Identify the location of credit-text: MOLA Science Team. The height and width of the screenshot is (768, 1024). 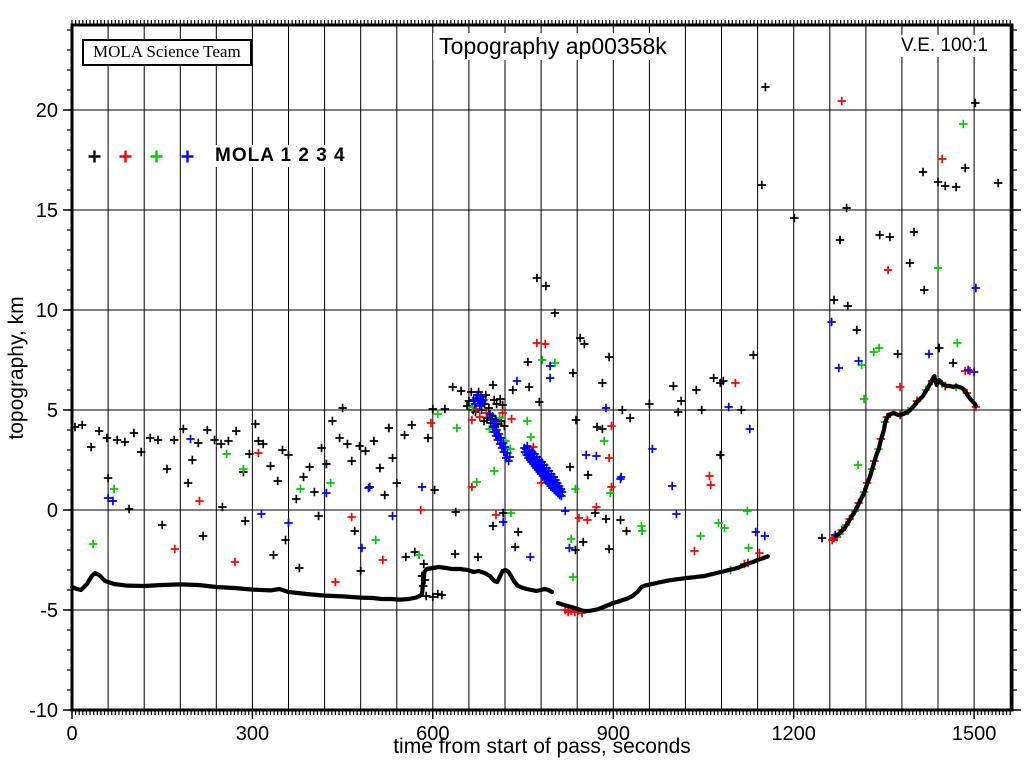
(167, 51).